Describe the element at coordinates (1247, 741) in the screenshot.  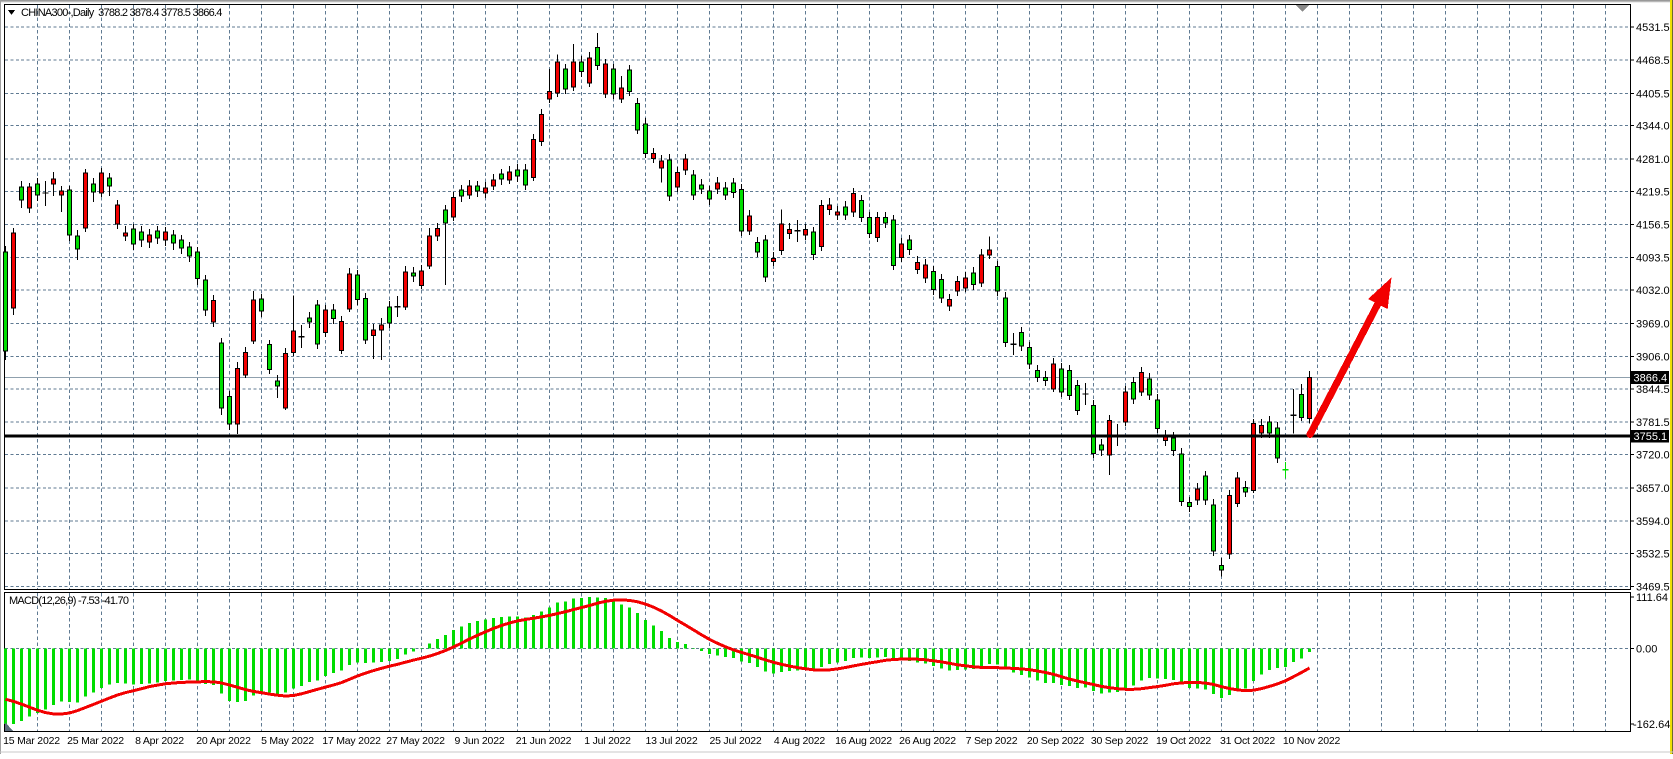
I see `svg-text: 31 Oct 2022` at that location.